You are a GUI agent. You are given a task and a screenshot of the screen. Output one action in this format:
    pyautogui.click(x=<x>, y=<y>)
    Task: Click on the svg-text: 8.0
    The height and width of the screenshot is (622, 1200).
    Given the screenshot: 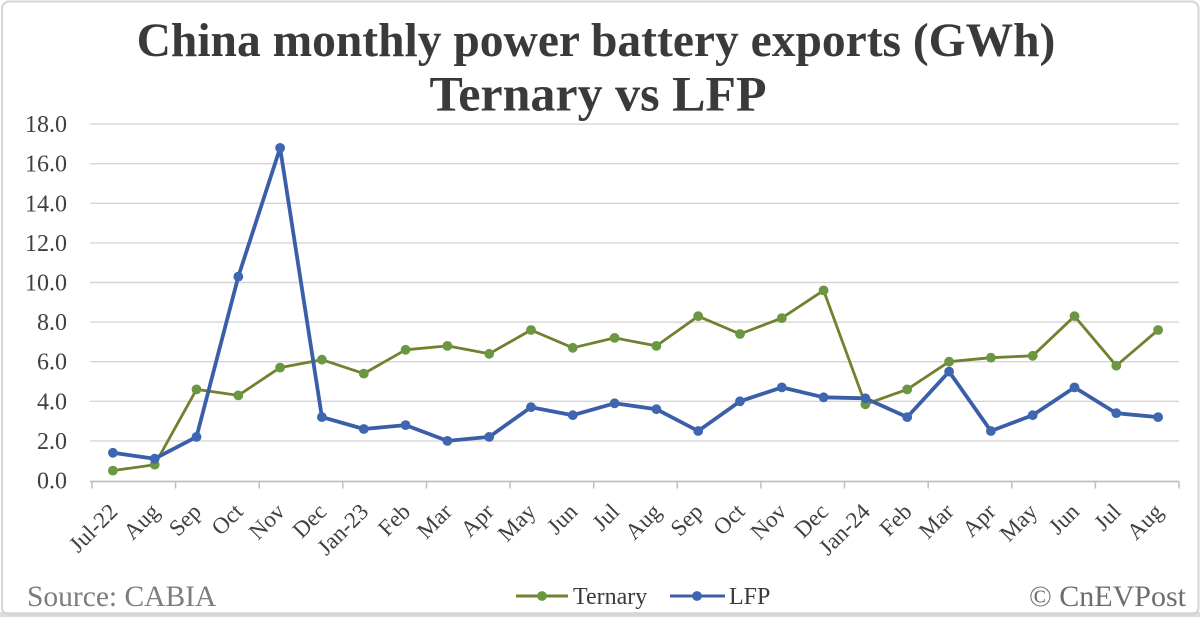 What is the action you would take?
    pyautogui.click(x=52, y=323)
    